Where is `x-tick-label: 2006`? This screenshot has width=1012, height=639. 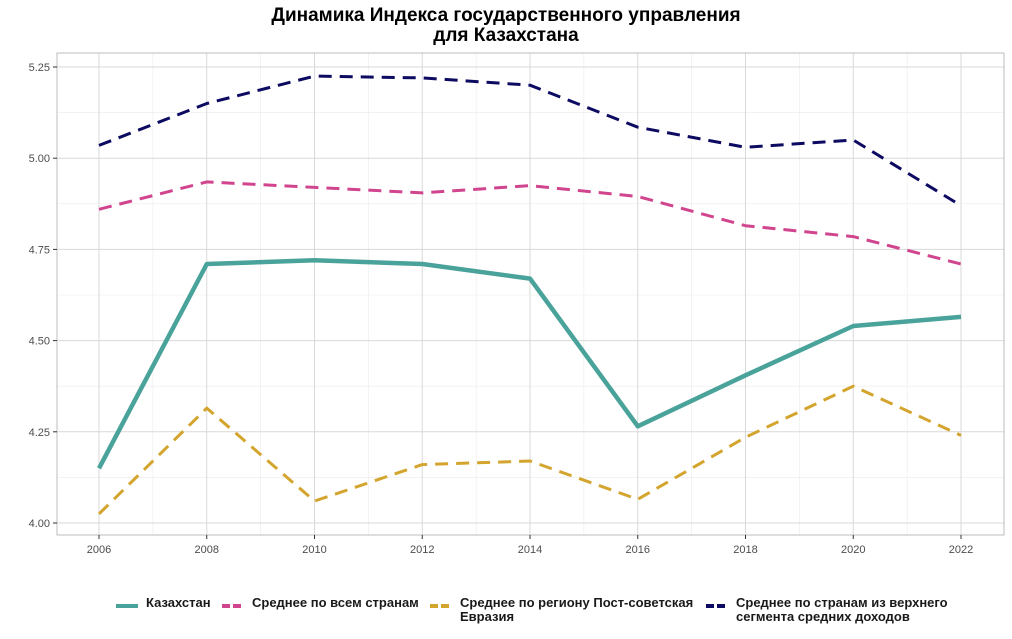
x-tick-label: 2006 is located at coordinates (99, 550).